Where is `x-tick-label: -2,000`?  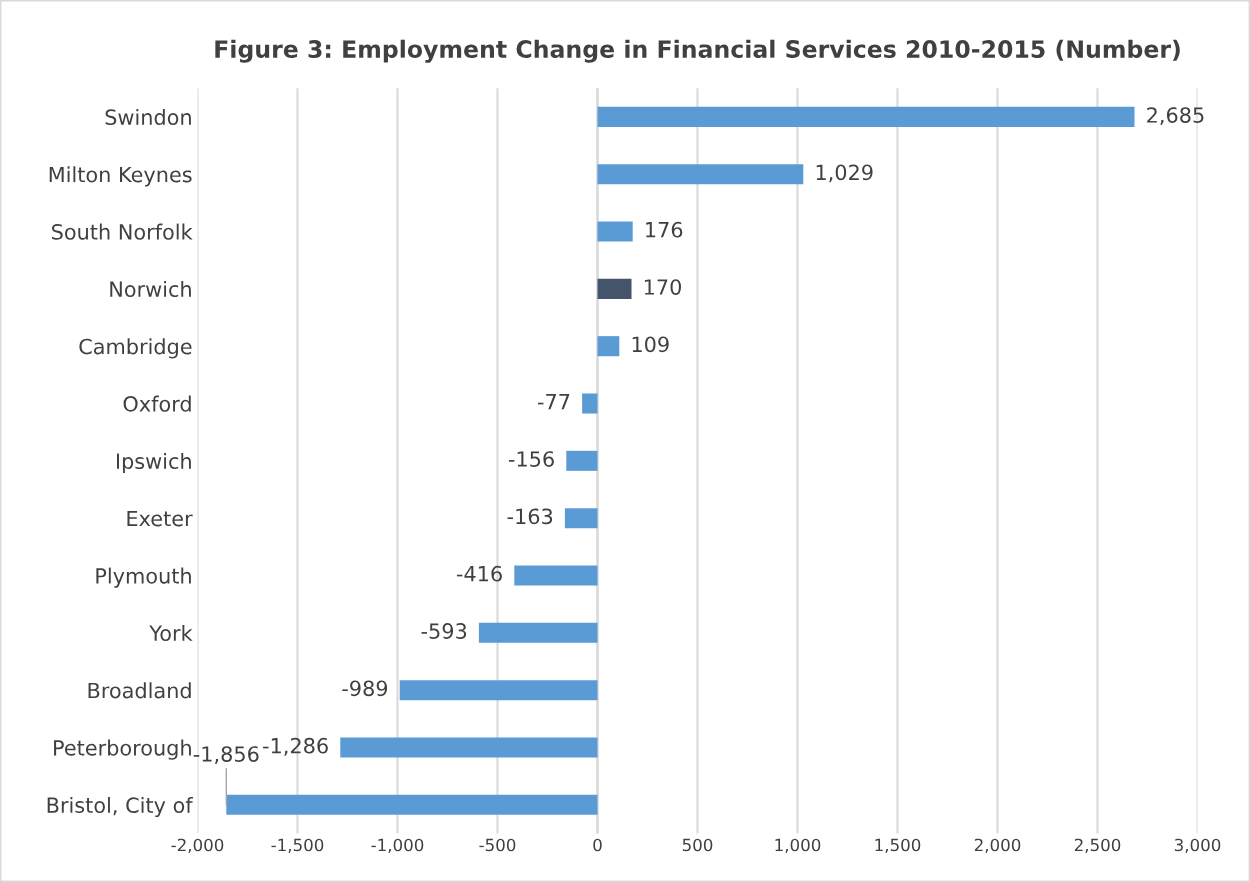 x-tick-label: -2,000 is located at coordinates (197, 845).